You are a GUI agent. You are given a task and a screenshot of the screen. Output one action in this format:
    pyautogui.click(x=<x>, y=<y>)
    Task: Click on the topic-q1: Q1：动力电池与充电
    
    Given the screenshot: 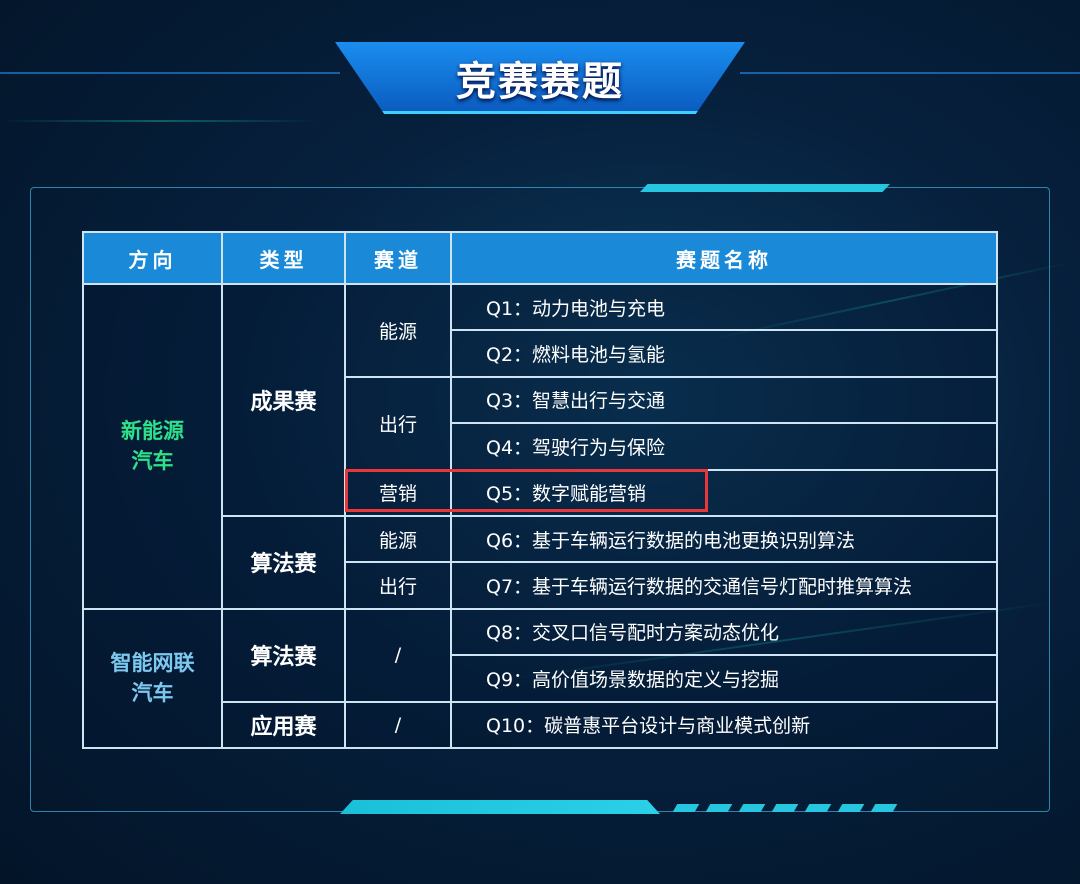 What is the action you would take?
    pyautogui.click(x=724, y=307)
    